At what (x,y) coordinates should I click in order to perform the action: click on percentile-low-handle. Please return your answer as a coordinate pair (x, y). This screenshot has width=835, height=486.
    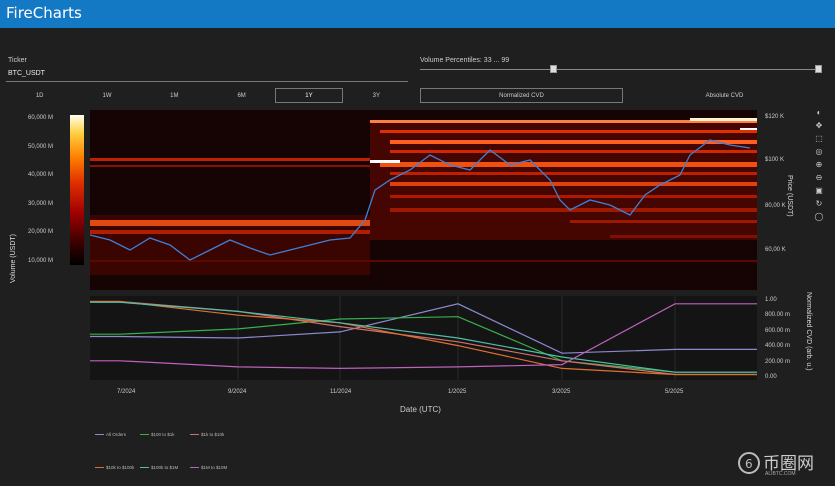
    Looking at the image, I should click on (553, 69).